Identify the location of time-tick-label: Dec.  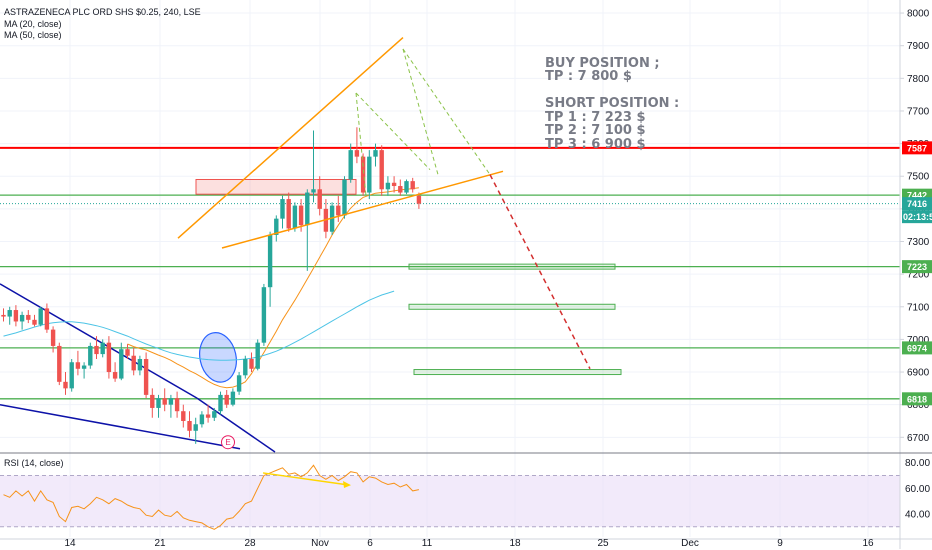
(690, 543).